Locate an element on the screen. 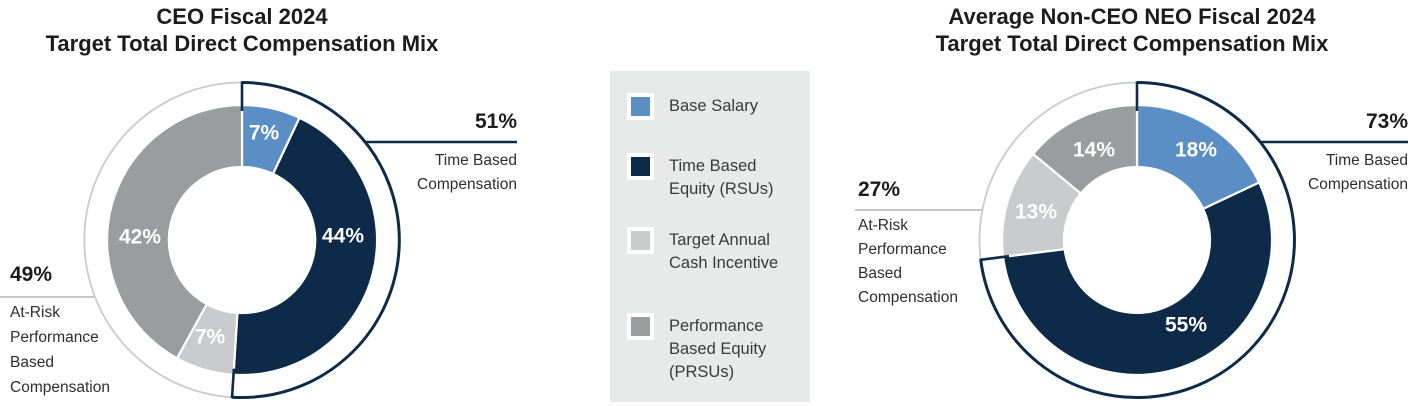 The height and width of the screenshot is (406, 1410). performance-equity-swatch-icon is located at coordinates (640, 326).